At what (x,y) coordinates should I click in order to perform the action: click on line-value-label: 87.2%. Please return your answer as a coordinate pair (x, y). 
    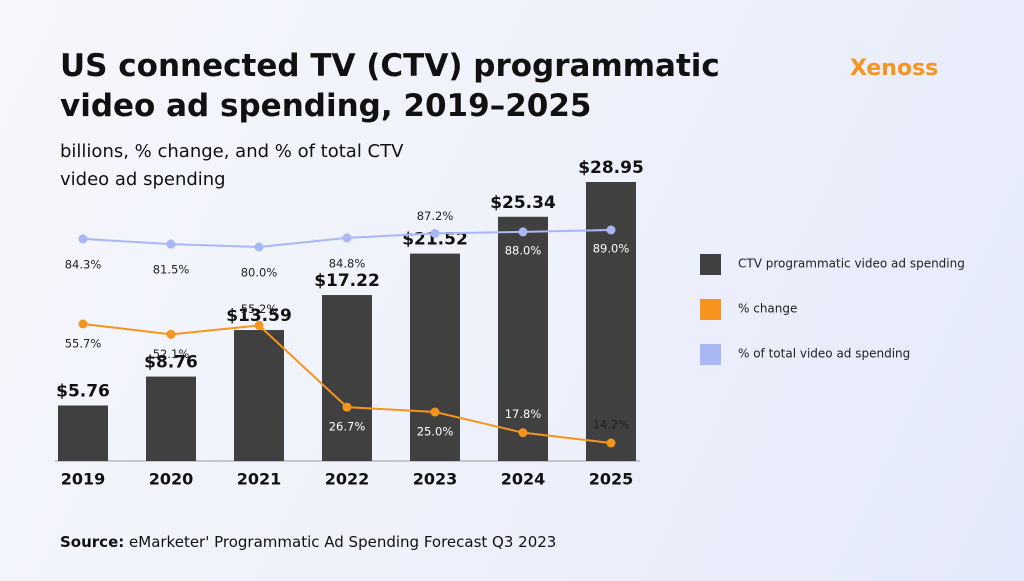
    Looking at the image, I should click on (435, 216).